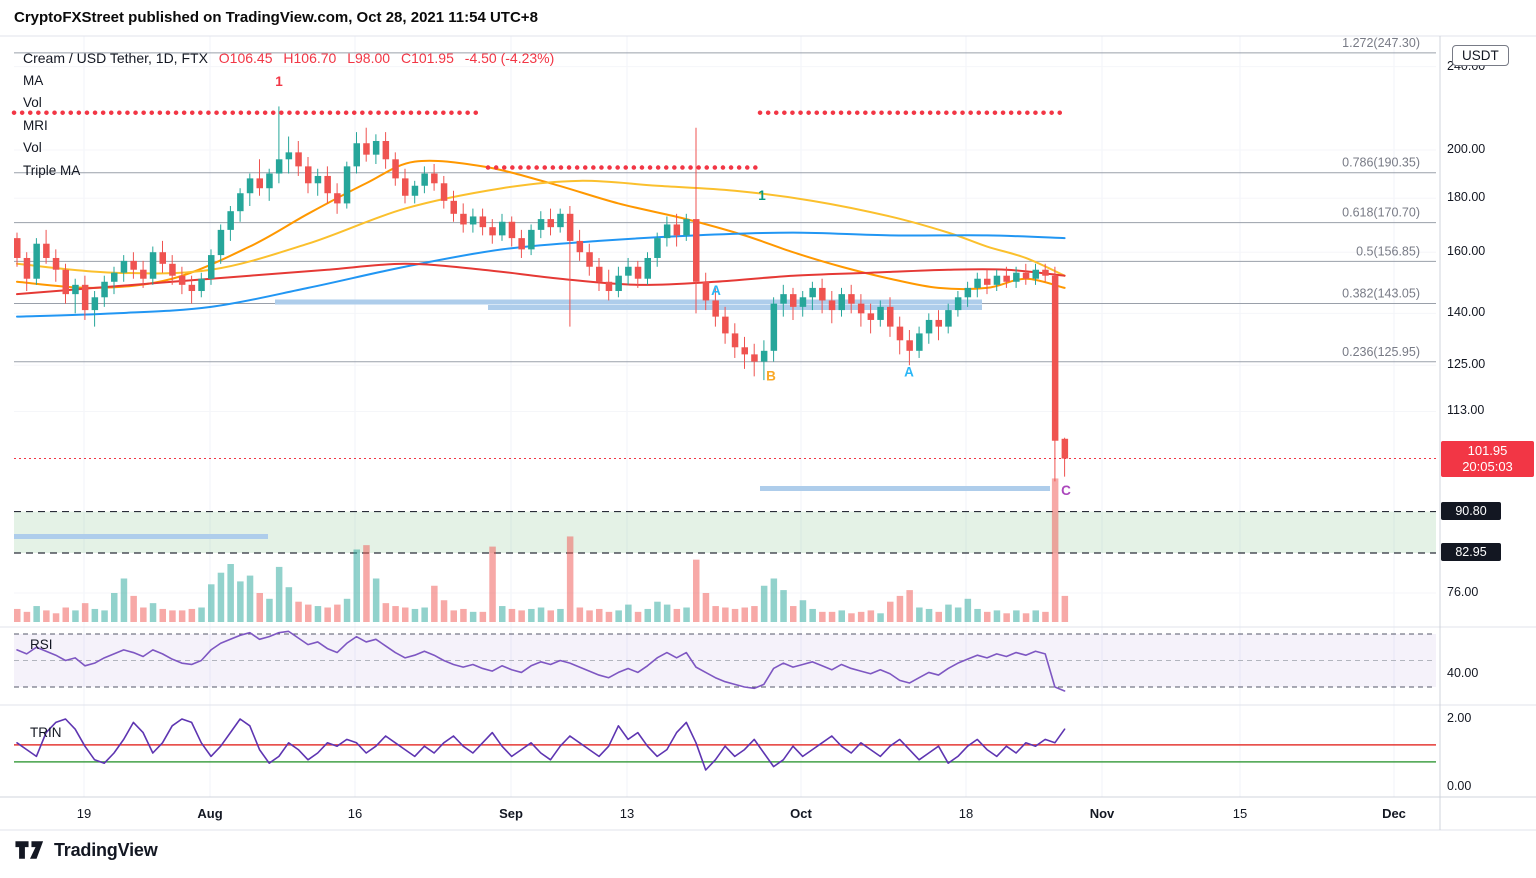 This screenshot has width=1536, height=878. What do you see at coordinates (52, 170) in the screenshot?
I see `indicator-legend-triple-ma: Triple MA` at bounding box center [52, 170].